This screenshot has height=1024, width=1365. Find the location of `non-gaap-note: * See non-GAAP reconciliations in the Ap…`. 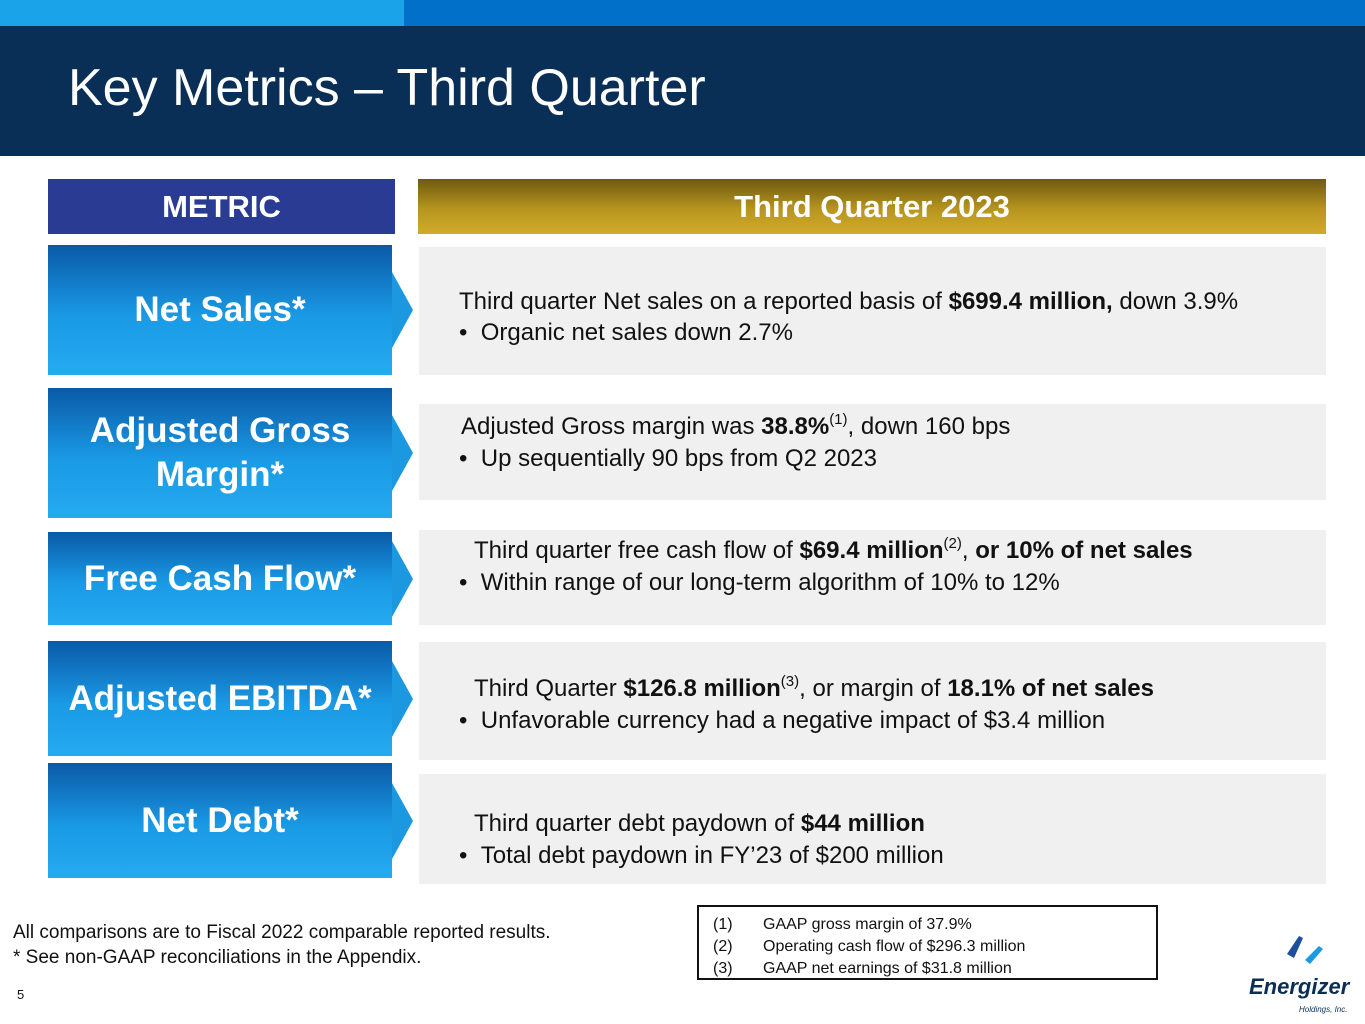

non-gaap-note: * See non-GAAP reconciliations in the Ap… is located at coordinates (217, 957).